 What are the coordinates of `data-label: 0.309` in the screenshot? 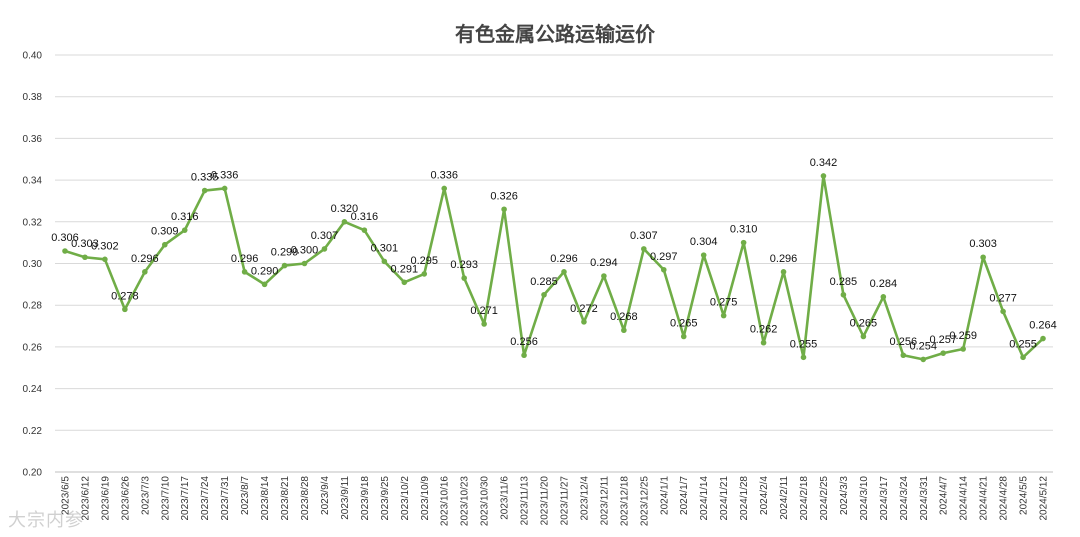 It's located at (165, 232).